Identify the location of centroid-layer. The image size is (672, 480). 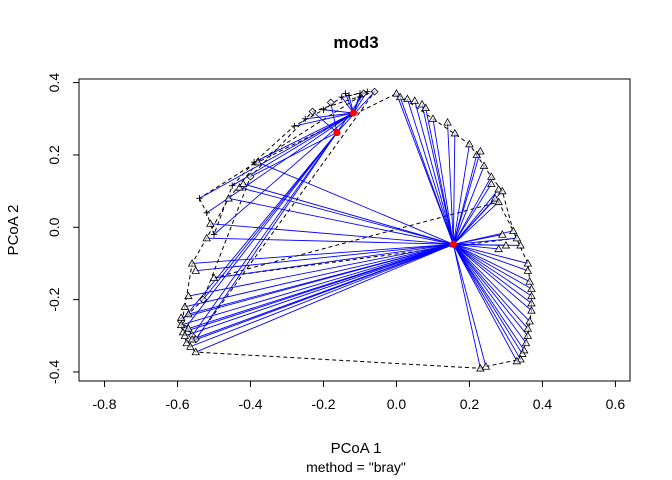
(395, 178).